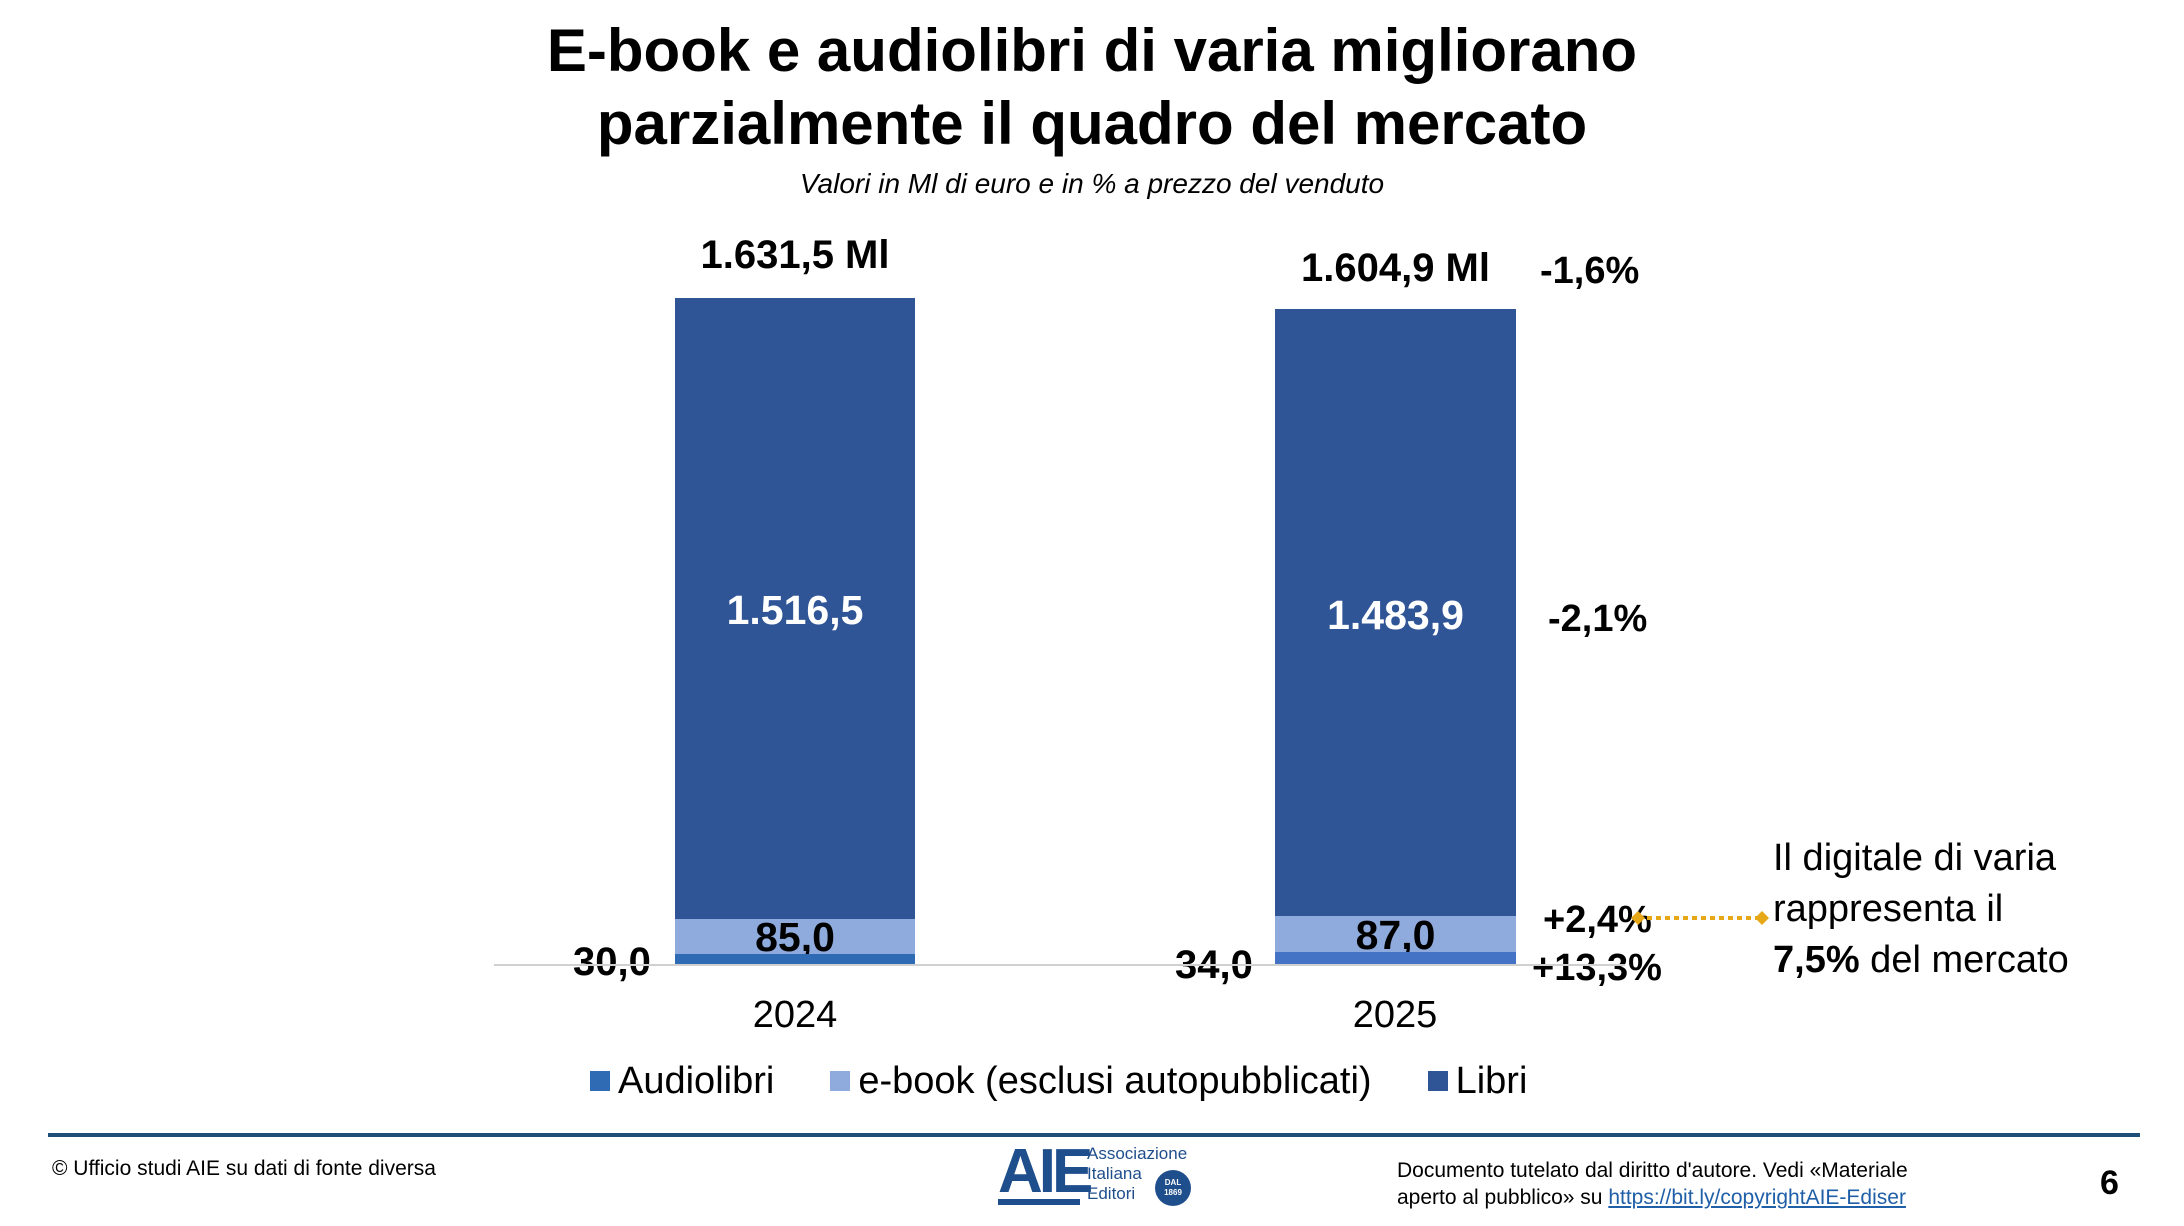  Describe the element at coordinates (1395, 1015) in the screenshot. I see `x-tick-2025: 2025` at that location.